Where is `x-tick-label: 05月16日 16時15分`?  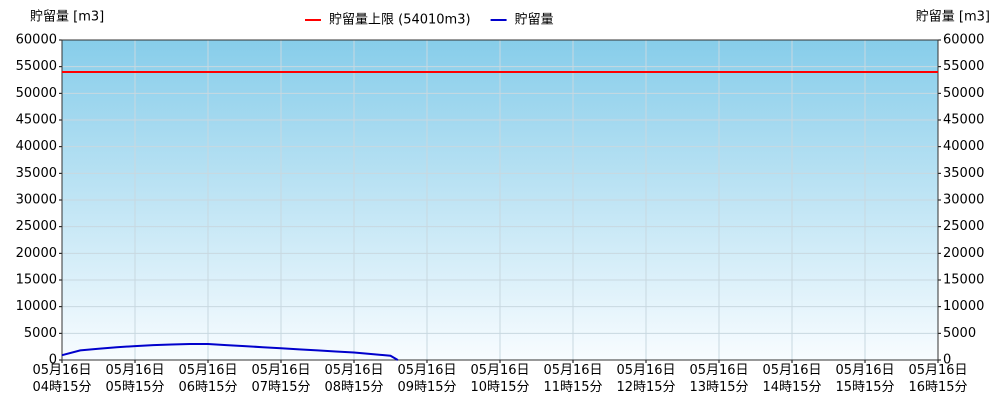
x-tick-label: 05月16日 16時15分 is located at coordinates (938, 379).